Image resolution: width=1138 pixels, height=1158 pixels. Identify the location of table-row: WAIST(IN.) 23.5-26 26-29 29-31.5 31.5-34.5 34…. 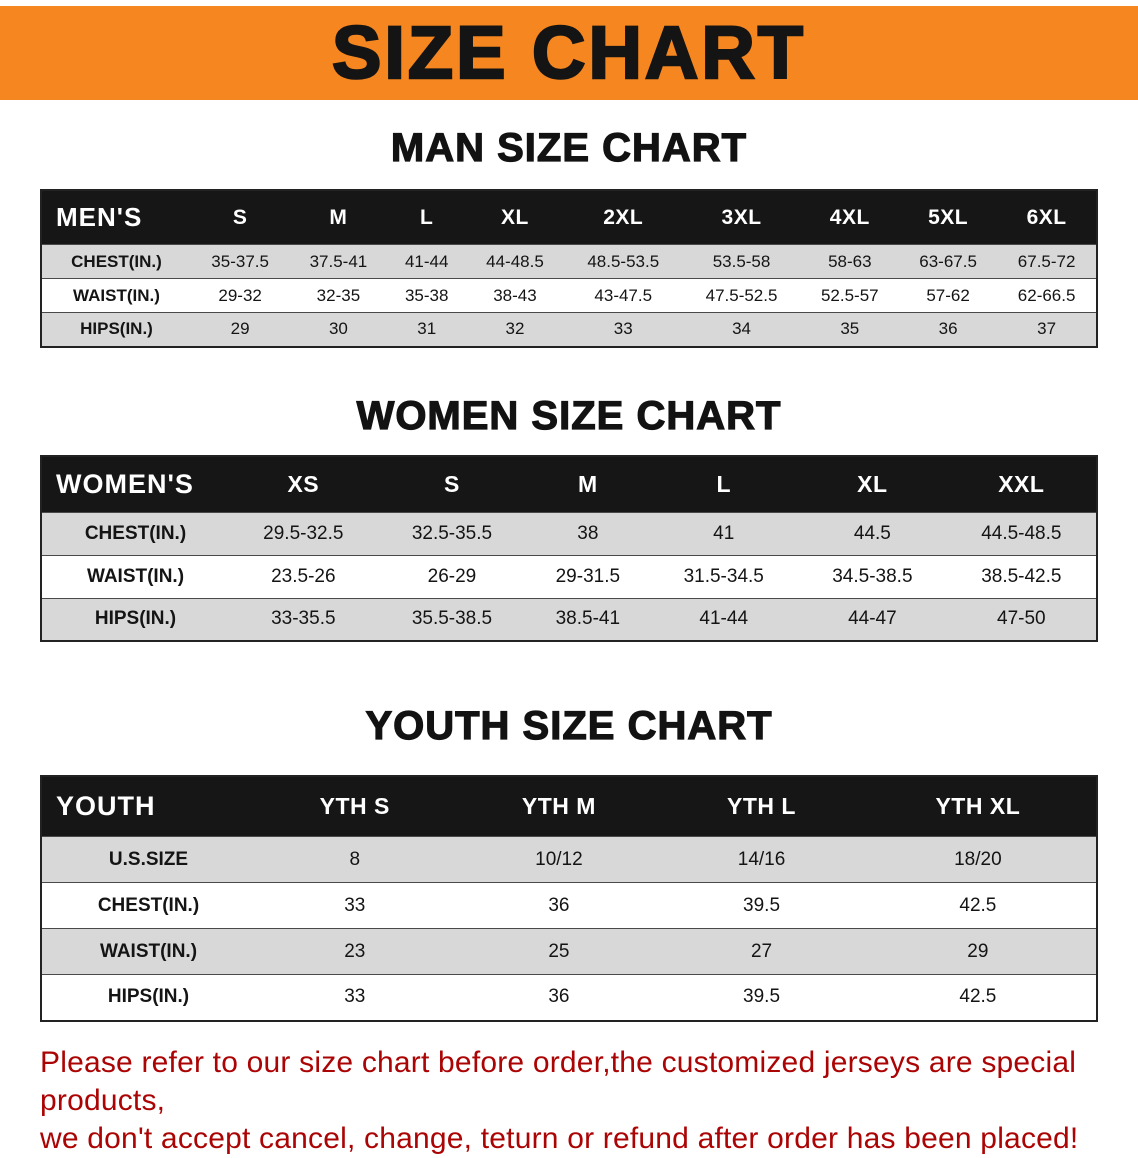
(569, 576).